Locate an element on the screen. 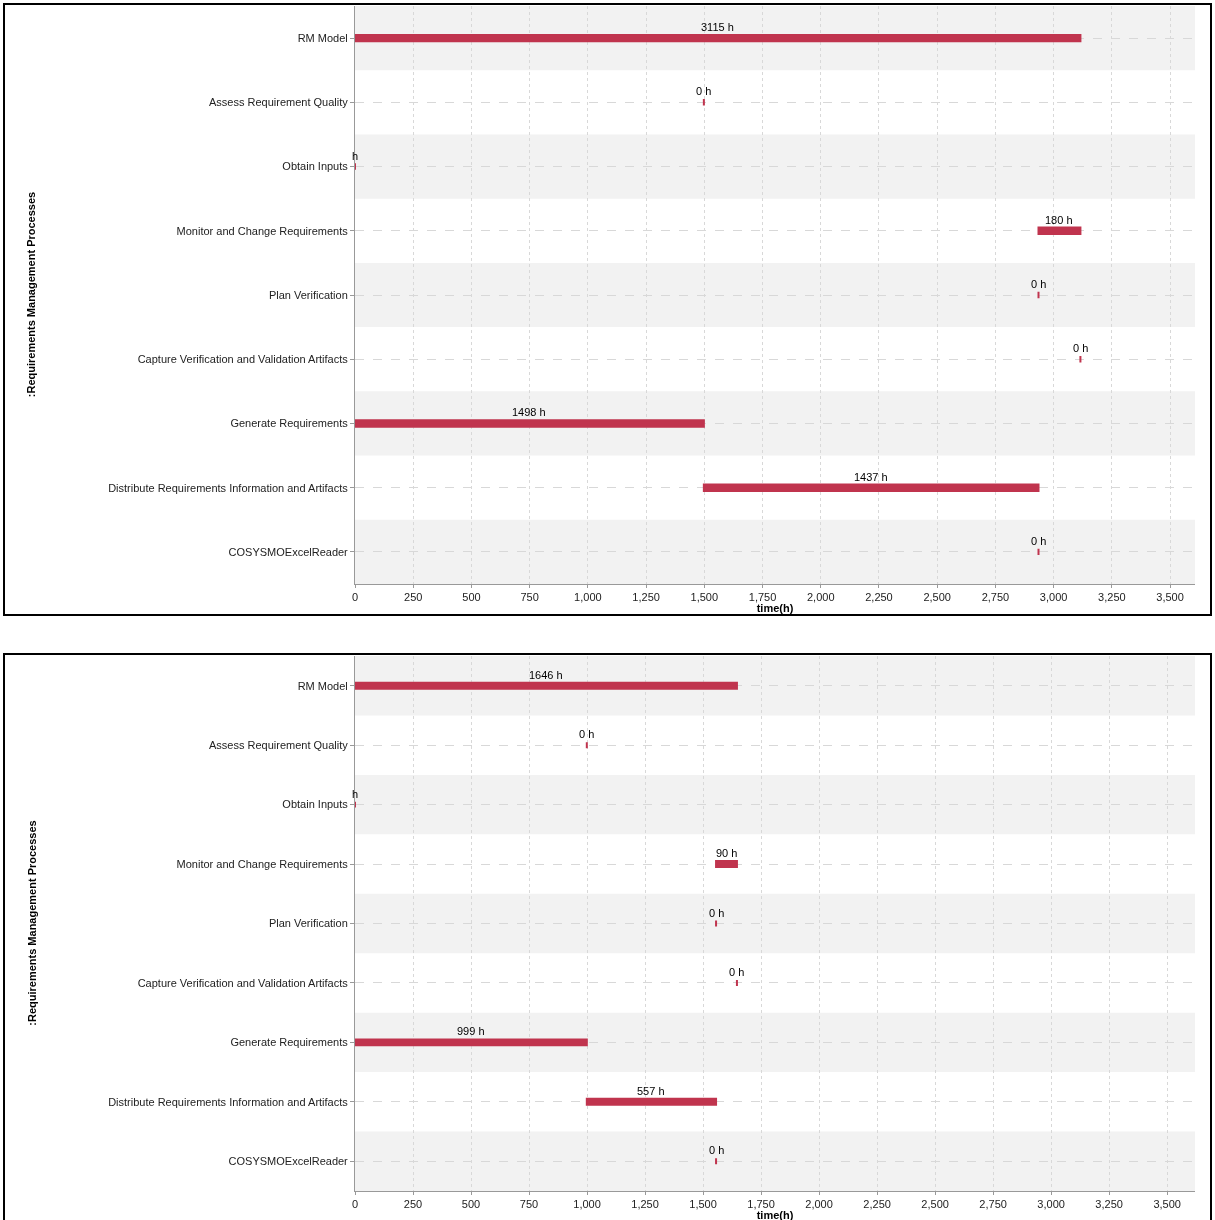 The height and width of the screenshot is (1220, 1215). x-axis-title: time(h) is located at coordinates (775, 608).